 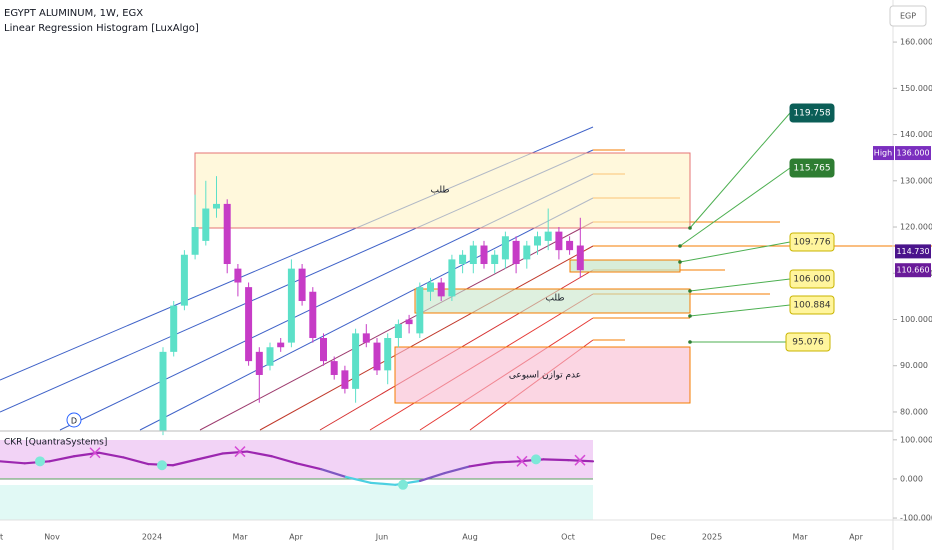 I want to click on currency-button, so click(x=908, y=16).